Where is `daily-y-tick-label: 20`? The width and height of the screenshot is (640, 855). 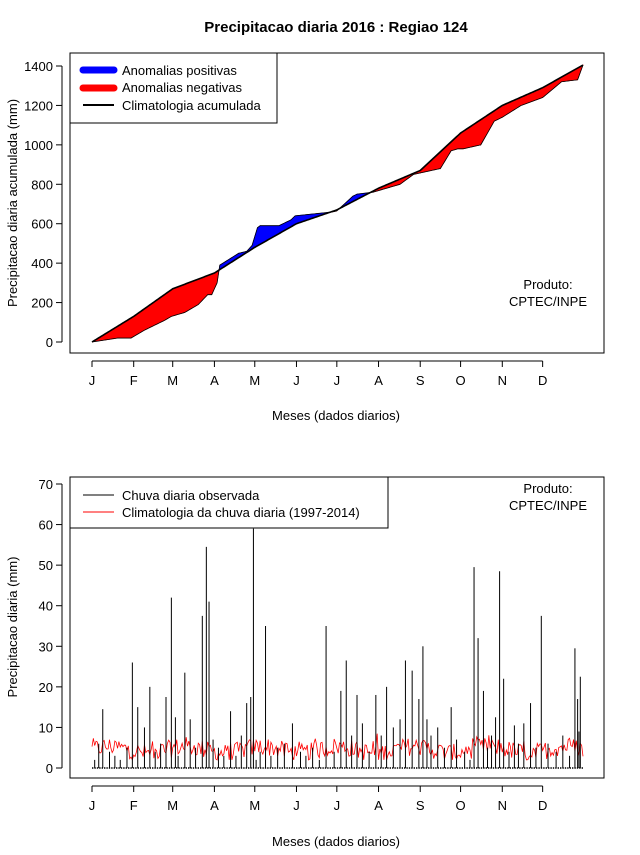 daily-y-tick-label: 20 is located at coordinates (46, 687).